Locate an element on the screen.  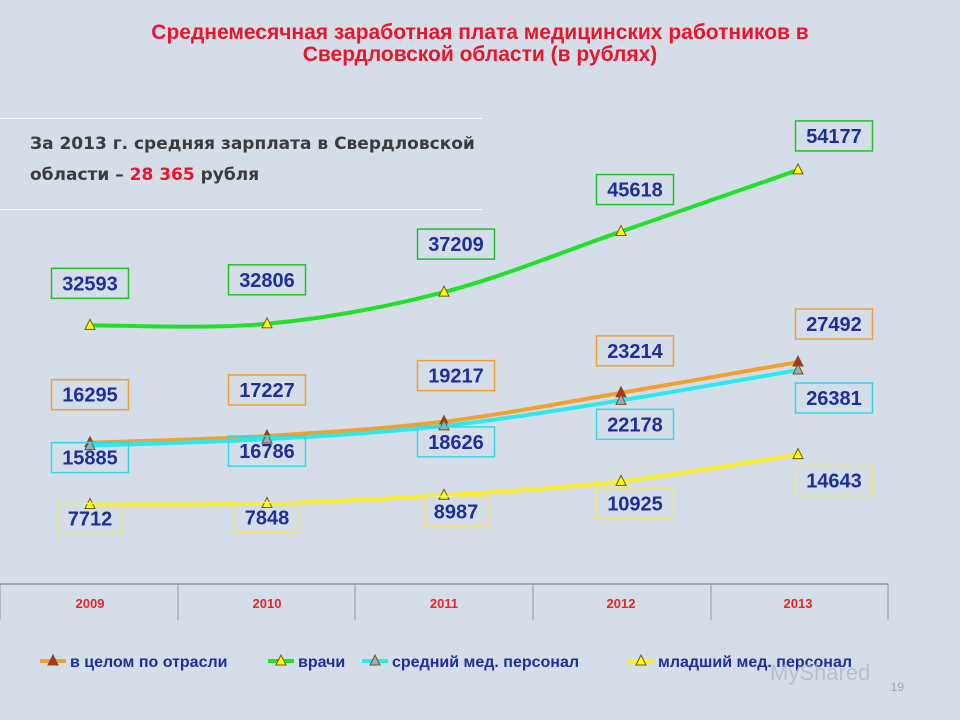
note-line2-prefix: области – is located at coordinates (80, 175).